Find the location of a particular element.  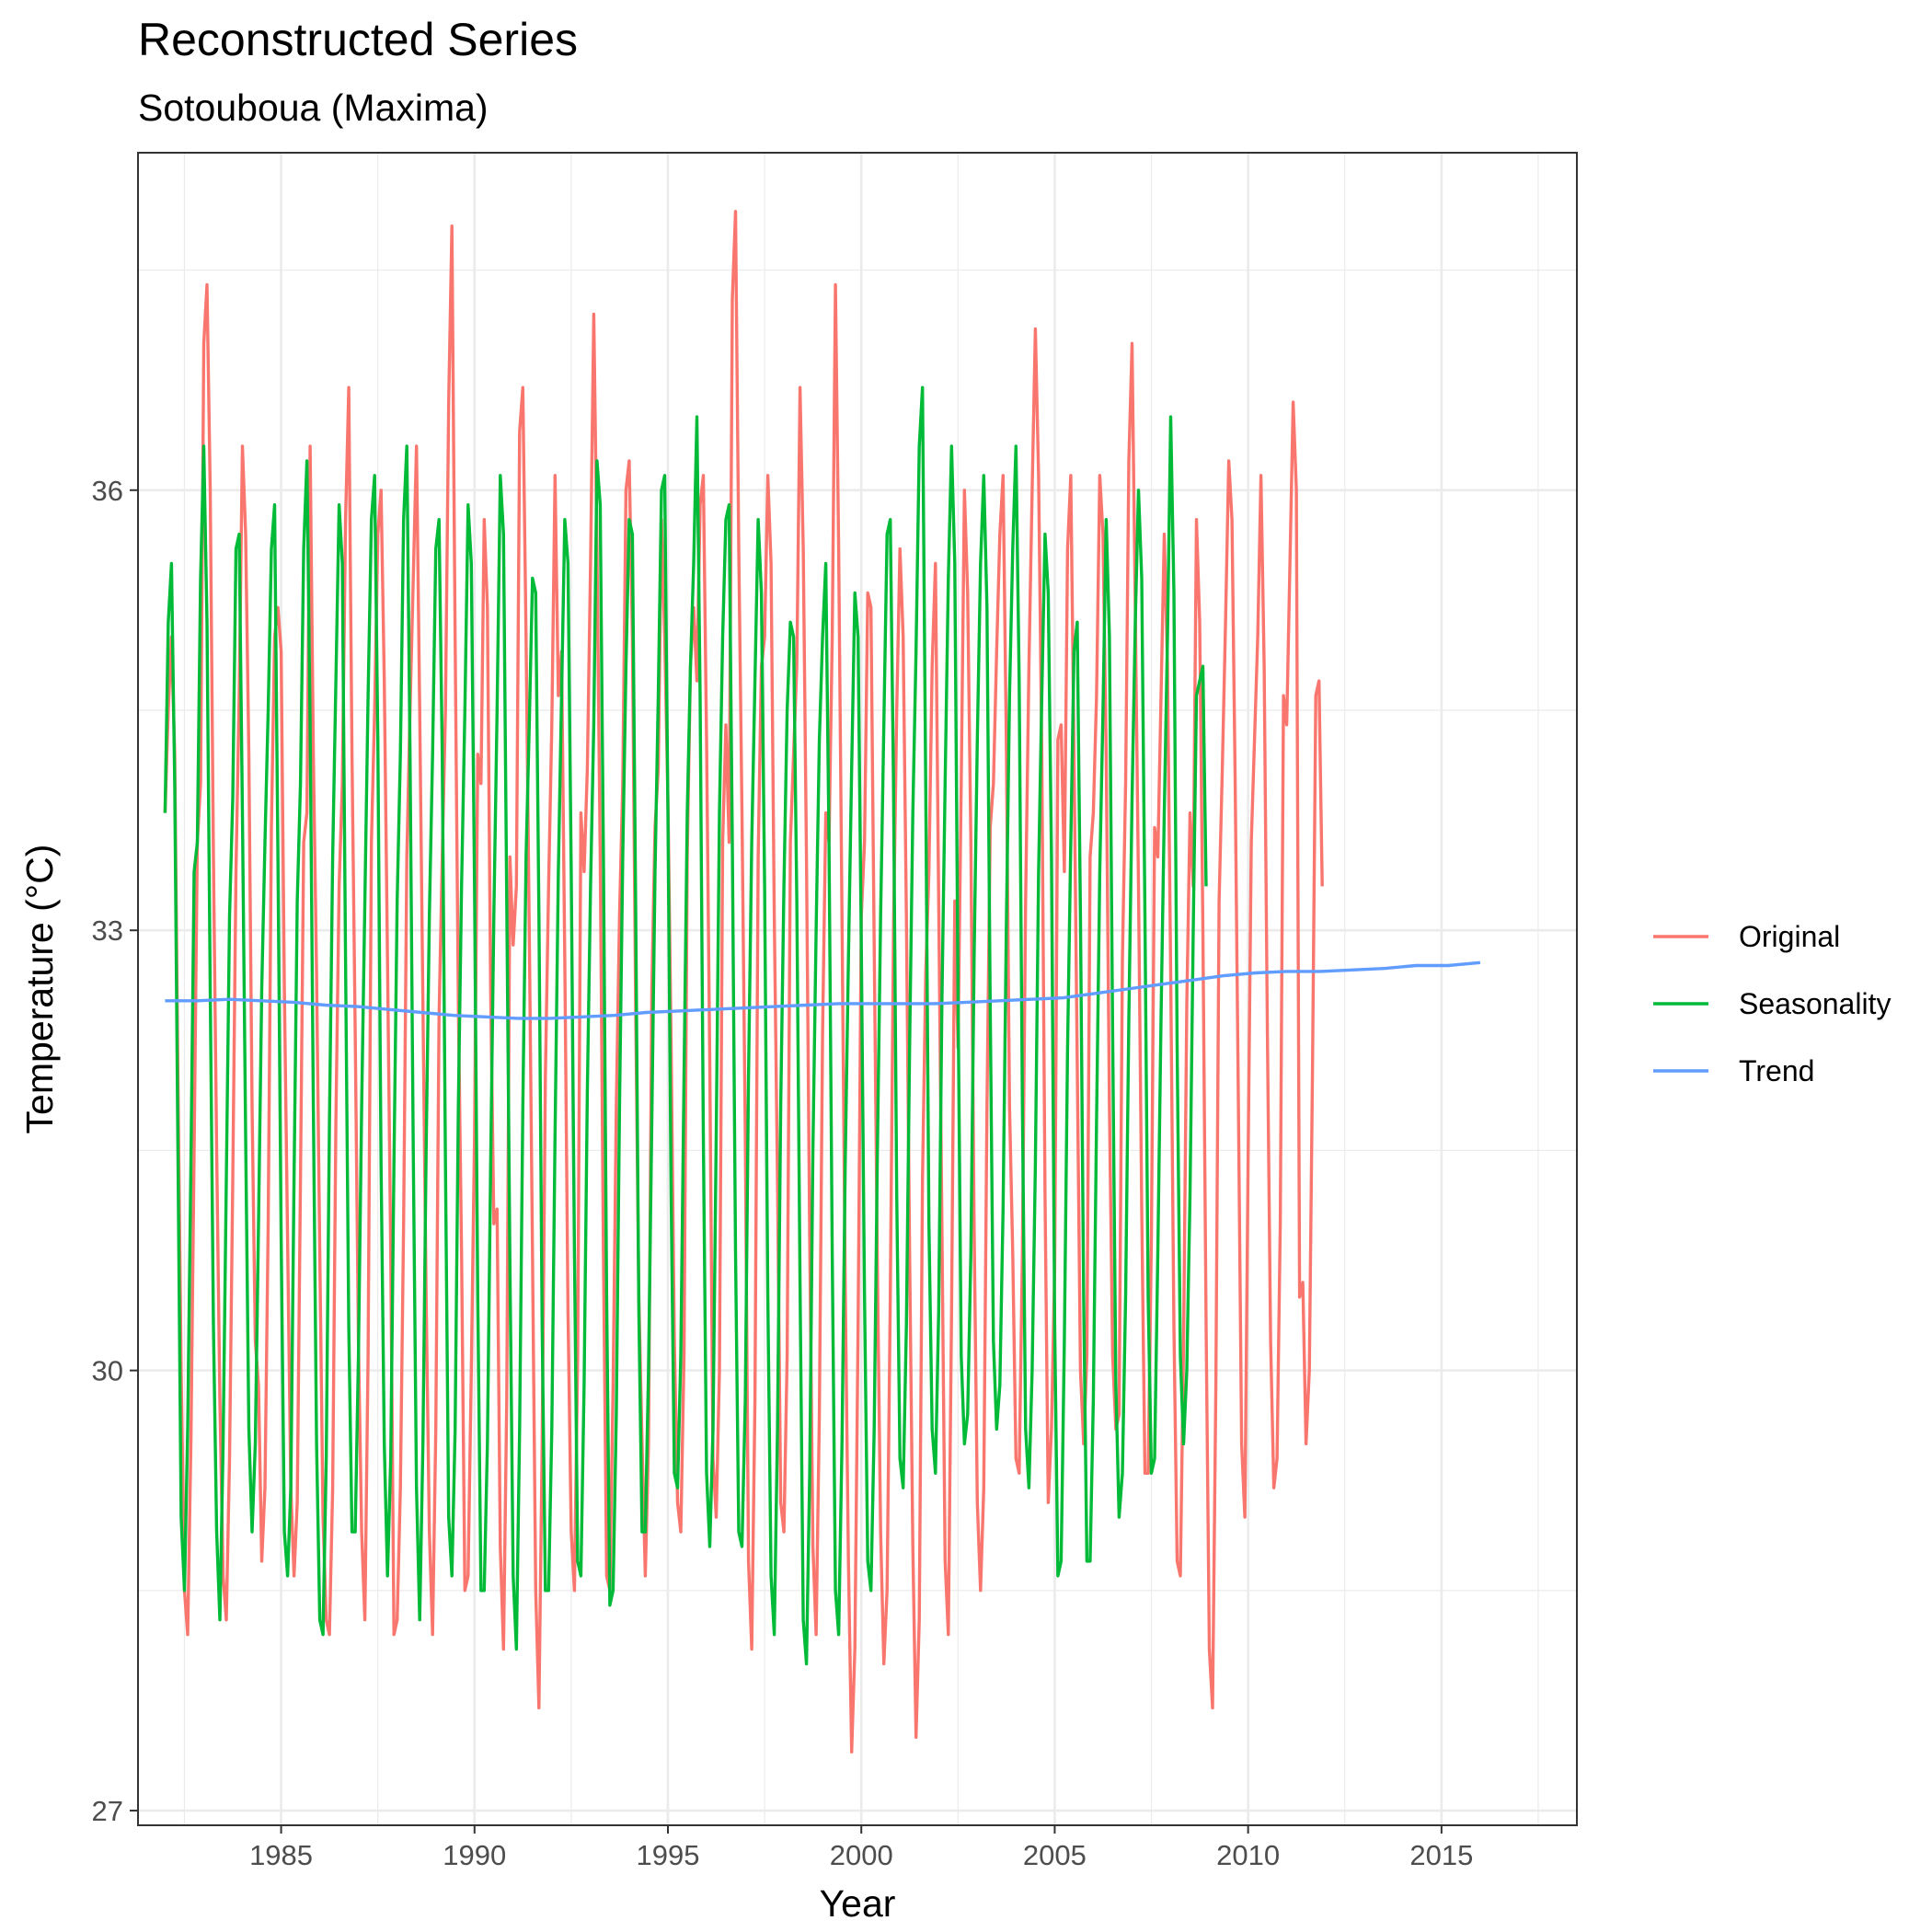

chart-title: Reconstructed Series is located at coordinates (358, 39).